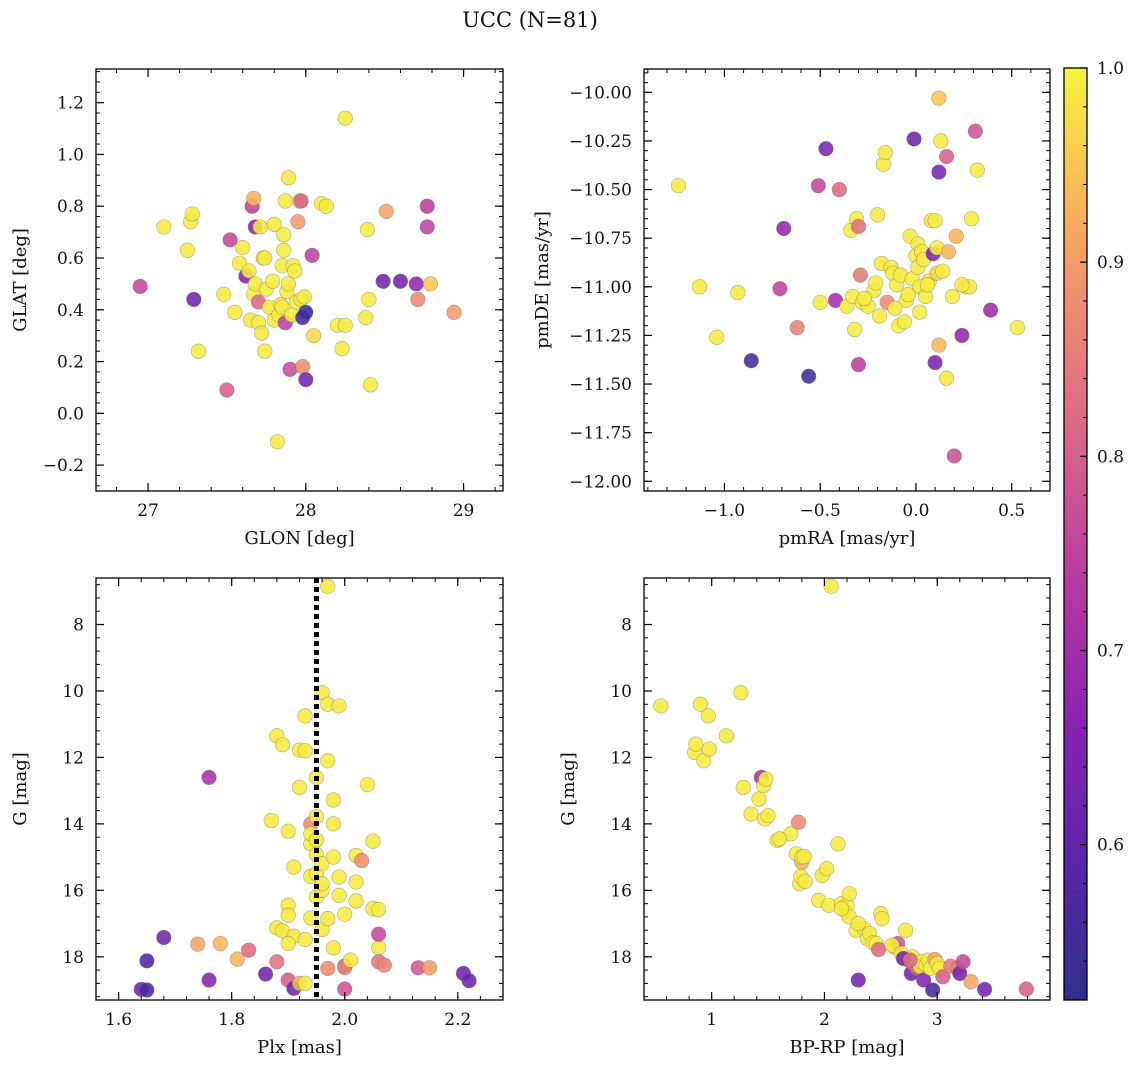  Describe the element at coordinates (63, 466) in the screenshot. I see `y-tick-label: −0.2` at that location.